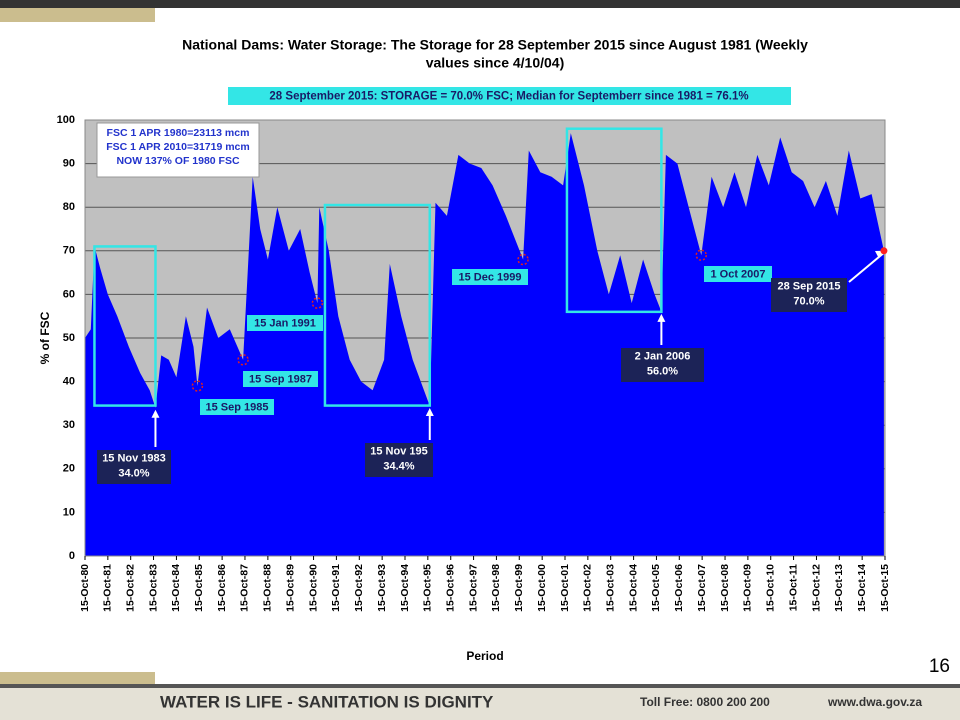  What do you see at coordinates (382, 588) in the screenshot?
I see `x-tick-label: 15-Oct-93` at bounding box center [382, 588].